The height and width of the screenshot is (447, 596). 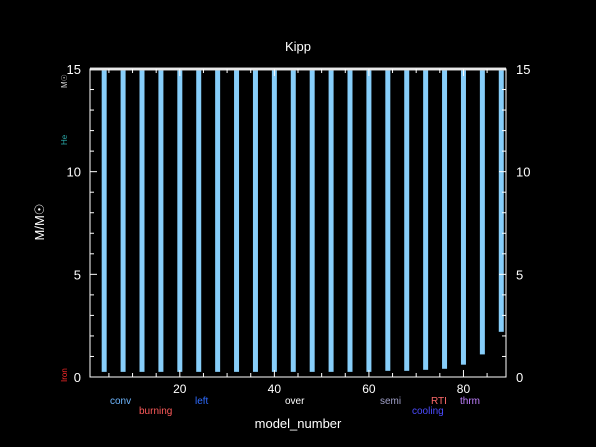 What do you see at coordinates (64, 81) in the screenshot?
I see `side-label-top: M☉` at bounding box center [64, 81].